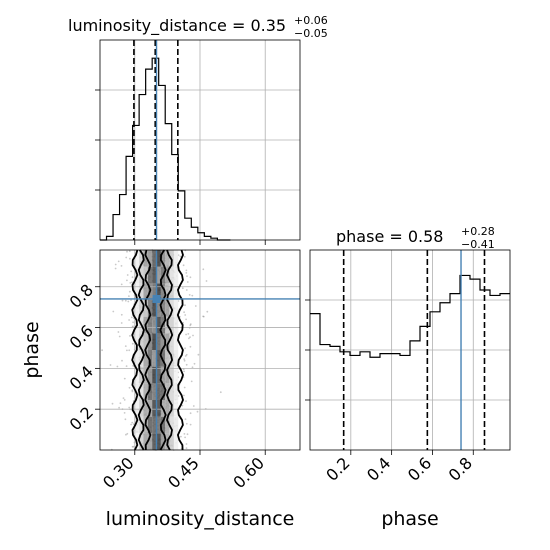 This screenshot has width=550, height=550. Describe the element at coordinates (32, 349) in the screenshot. I see `y-axis-label-phase: phase` at that location.